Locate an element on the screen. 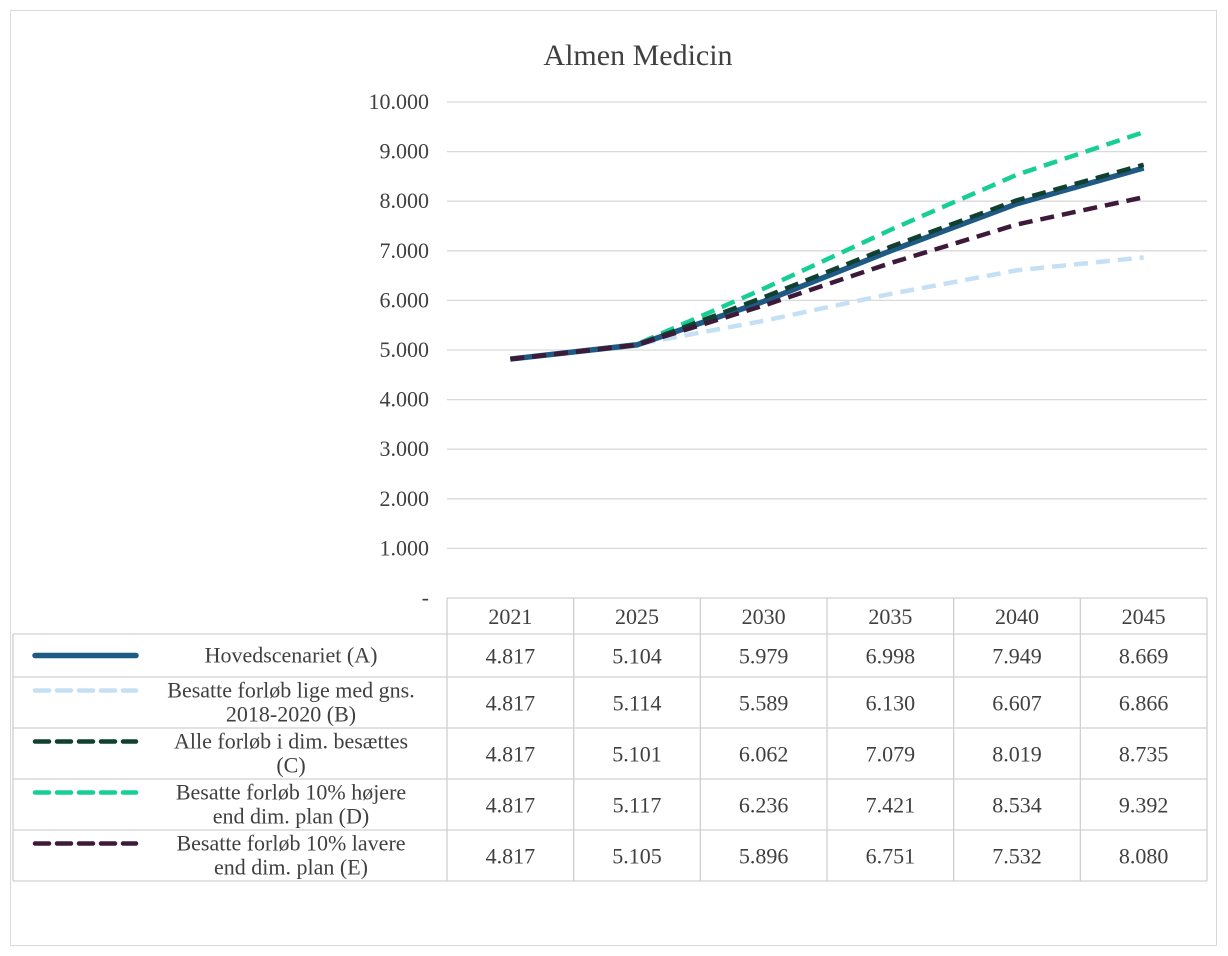 The height and width of the screenshot is (956, 1228). table-cell-value: 5.105 is located at coordinates (637, 856).